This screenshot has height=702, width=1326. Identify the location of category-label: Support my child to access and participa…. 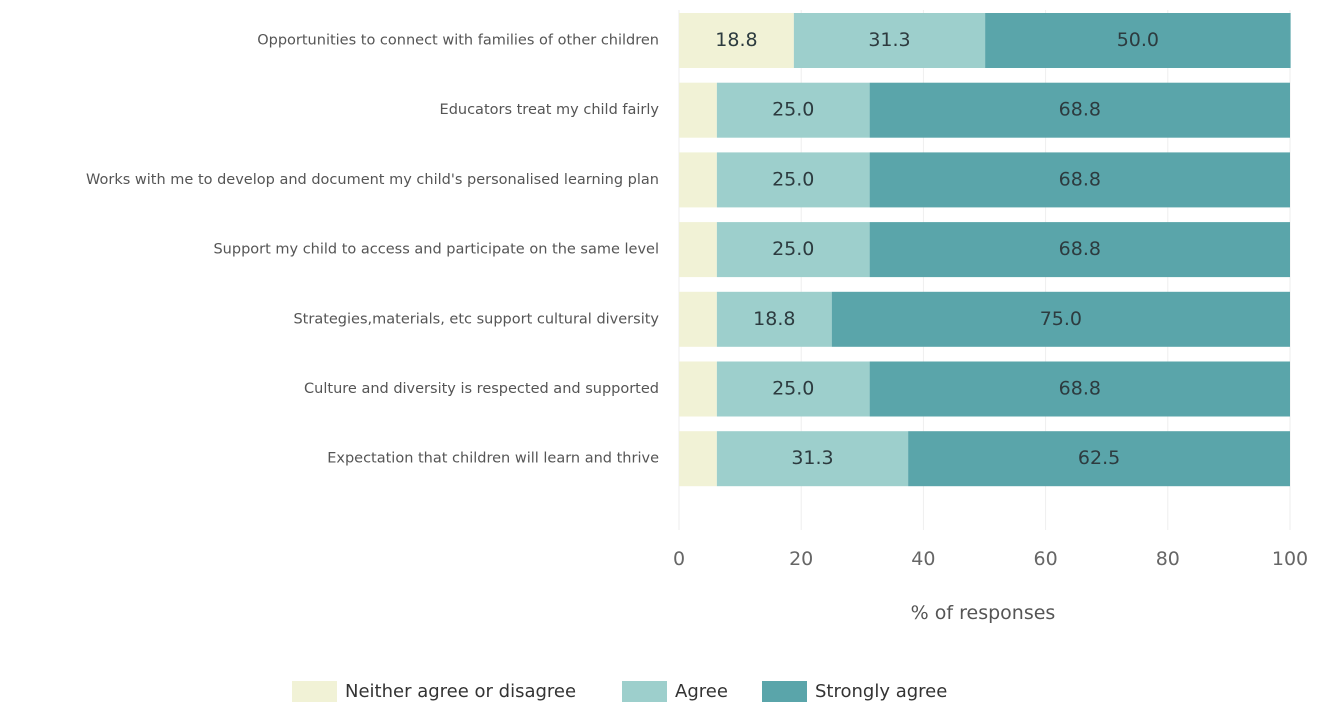
(436, 250).